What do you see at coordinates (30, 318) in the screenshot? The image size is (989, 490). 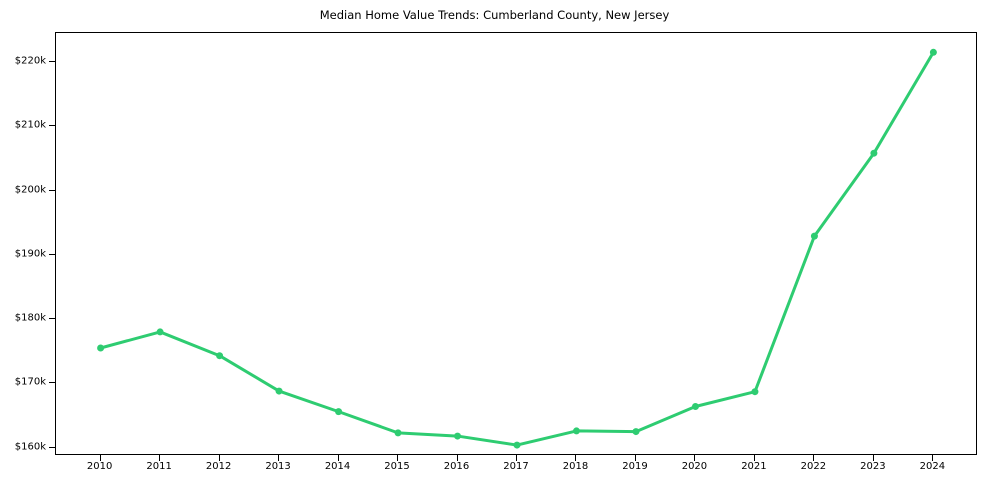 I see `y-axis-tick-label: $180k` at bounding box center [30, 318].